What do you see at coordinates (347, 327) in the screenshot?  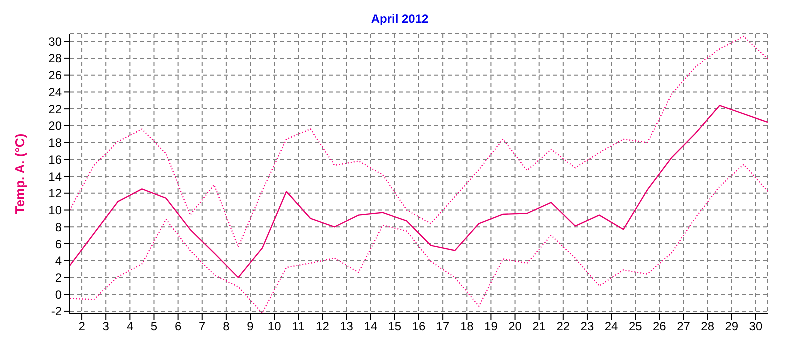 I see `x-tick-label: 13` at bounding box center [347, 327].